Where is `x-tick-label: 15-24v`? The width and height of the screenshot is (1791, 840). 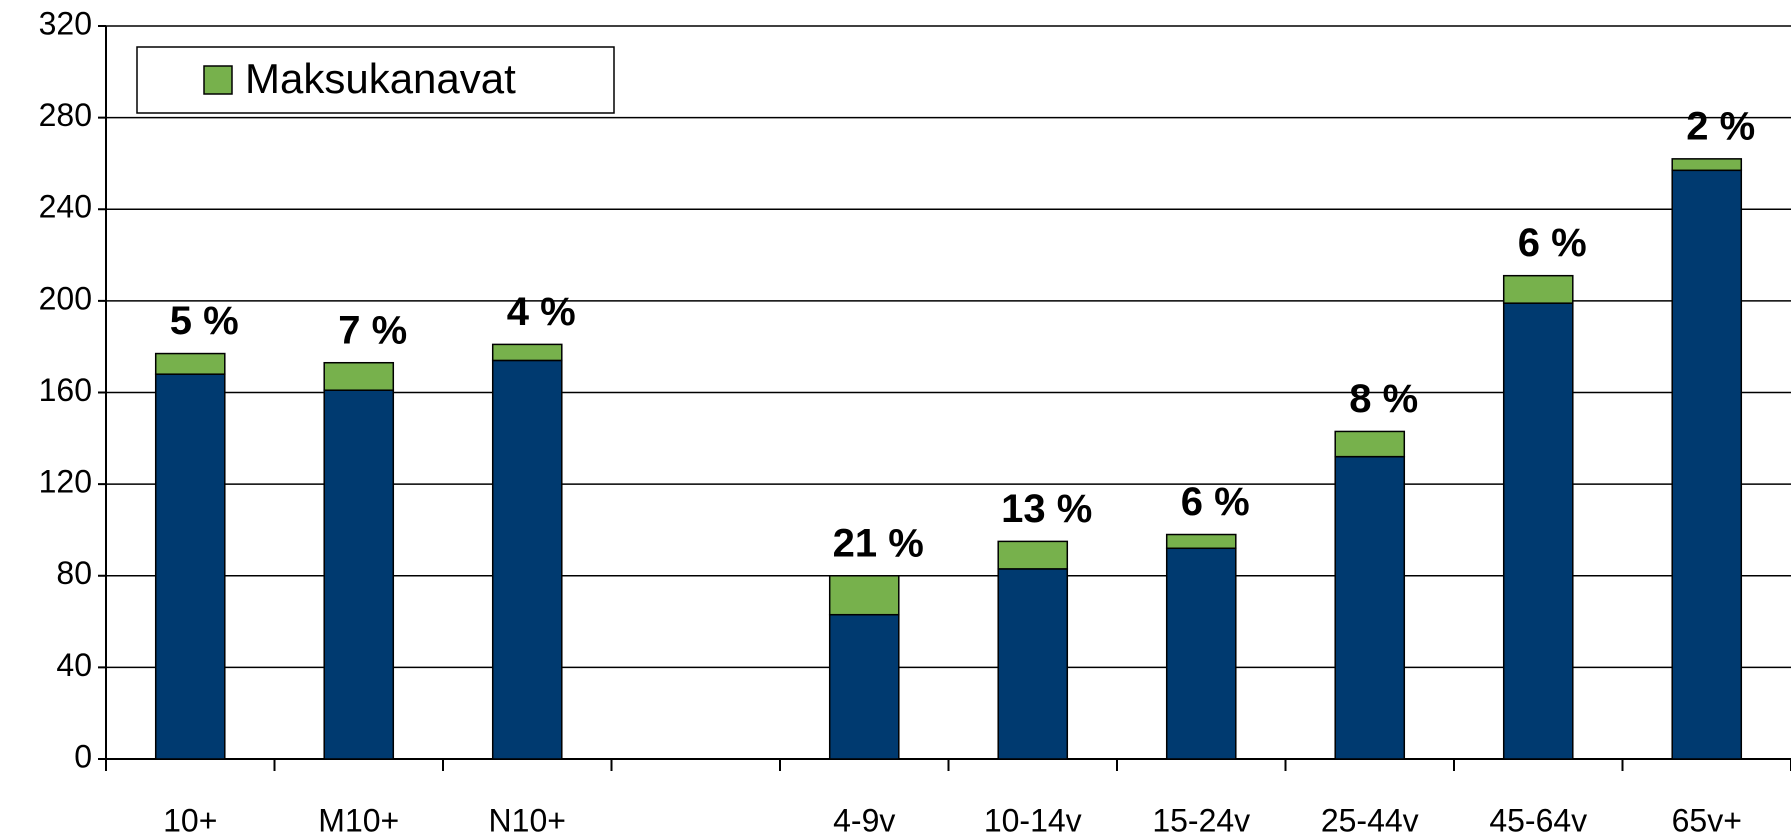
x-tick-label: 15-24v is located at coordinates (1201, 820).